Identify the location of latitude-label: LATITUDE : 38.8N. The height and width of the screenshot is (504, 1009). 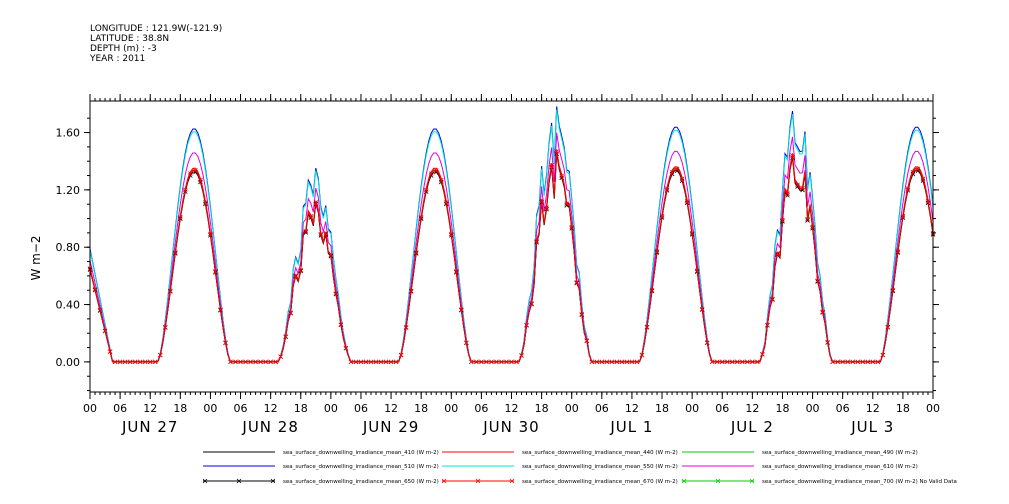
(129, 39).